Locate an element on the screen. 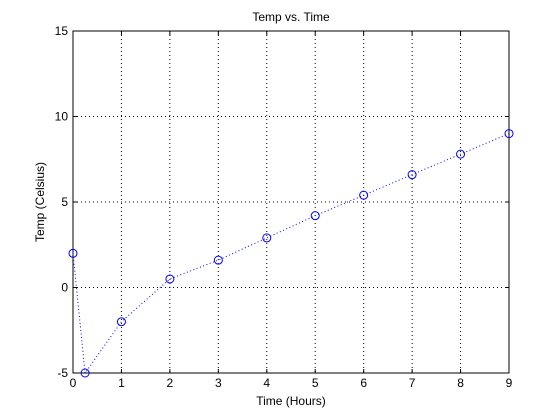 Image resolution: width=560 pixels, height=420 pixels. x-tick-label: 2 is located at coordinates (170, 383).